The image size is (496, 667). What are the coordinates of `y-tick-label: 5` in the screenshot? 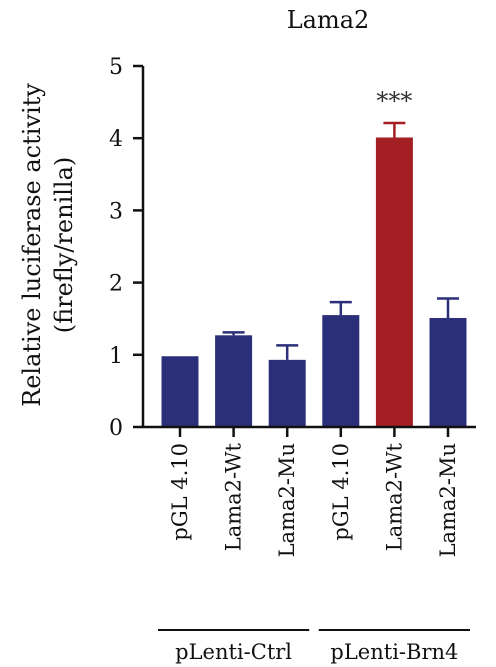 It's located at (116, 67).